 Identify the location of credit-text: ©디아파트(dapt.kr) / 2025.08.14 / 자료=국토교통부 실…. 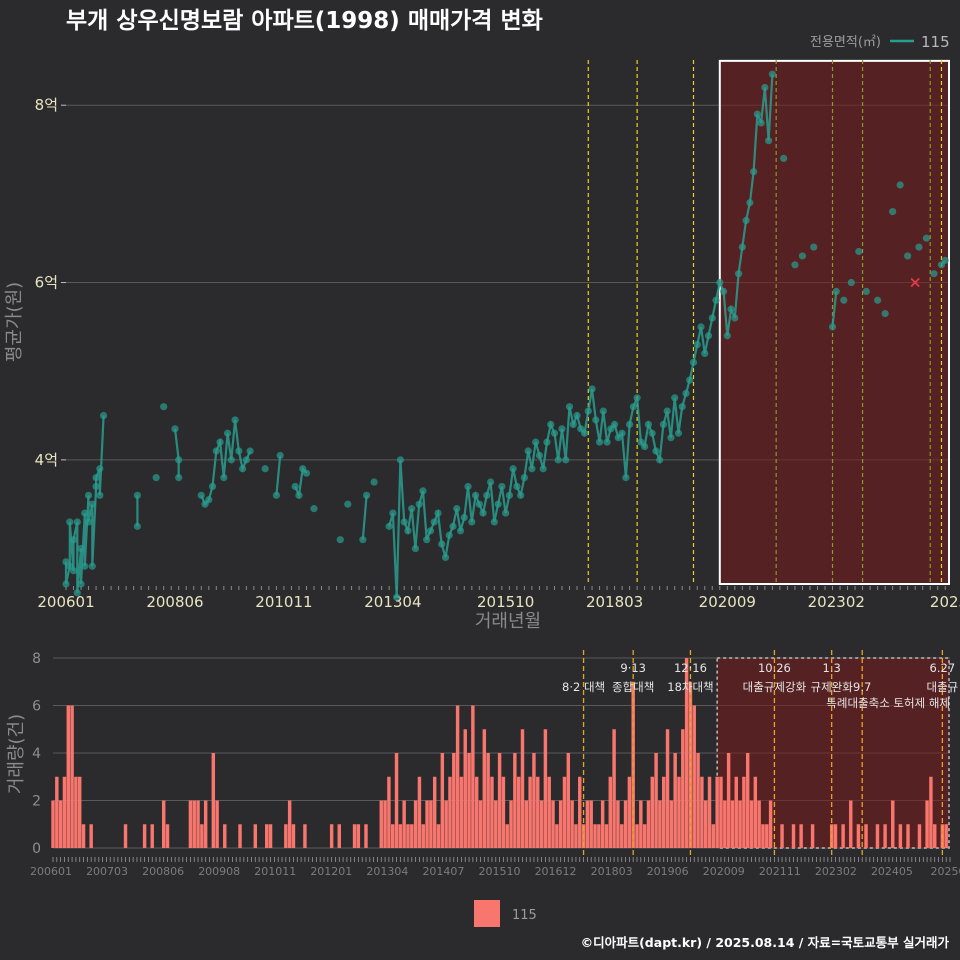
(765, 942).